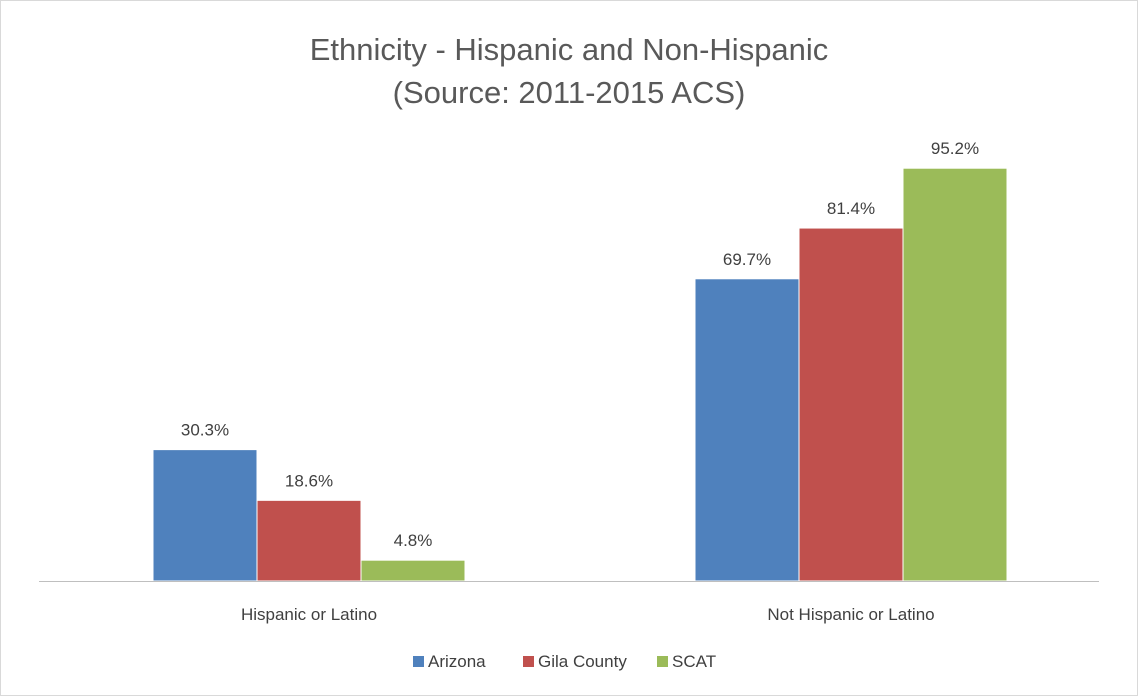 The image size is (1138, 696). Describe the element at coordinates (413, 540) in the screenshot. I see `data-label-scat-hispanic-or-latino: 4.8%` at that location.